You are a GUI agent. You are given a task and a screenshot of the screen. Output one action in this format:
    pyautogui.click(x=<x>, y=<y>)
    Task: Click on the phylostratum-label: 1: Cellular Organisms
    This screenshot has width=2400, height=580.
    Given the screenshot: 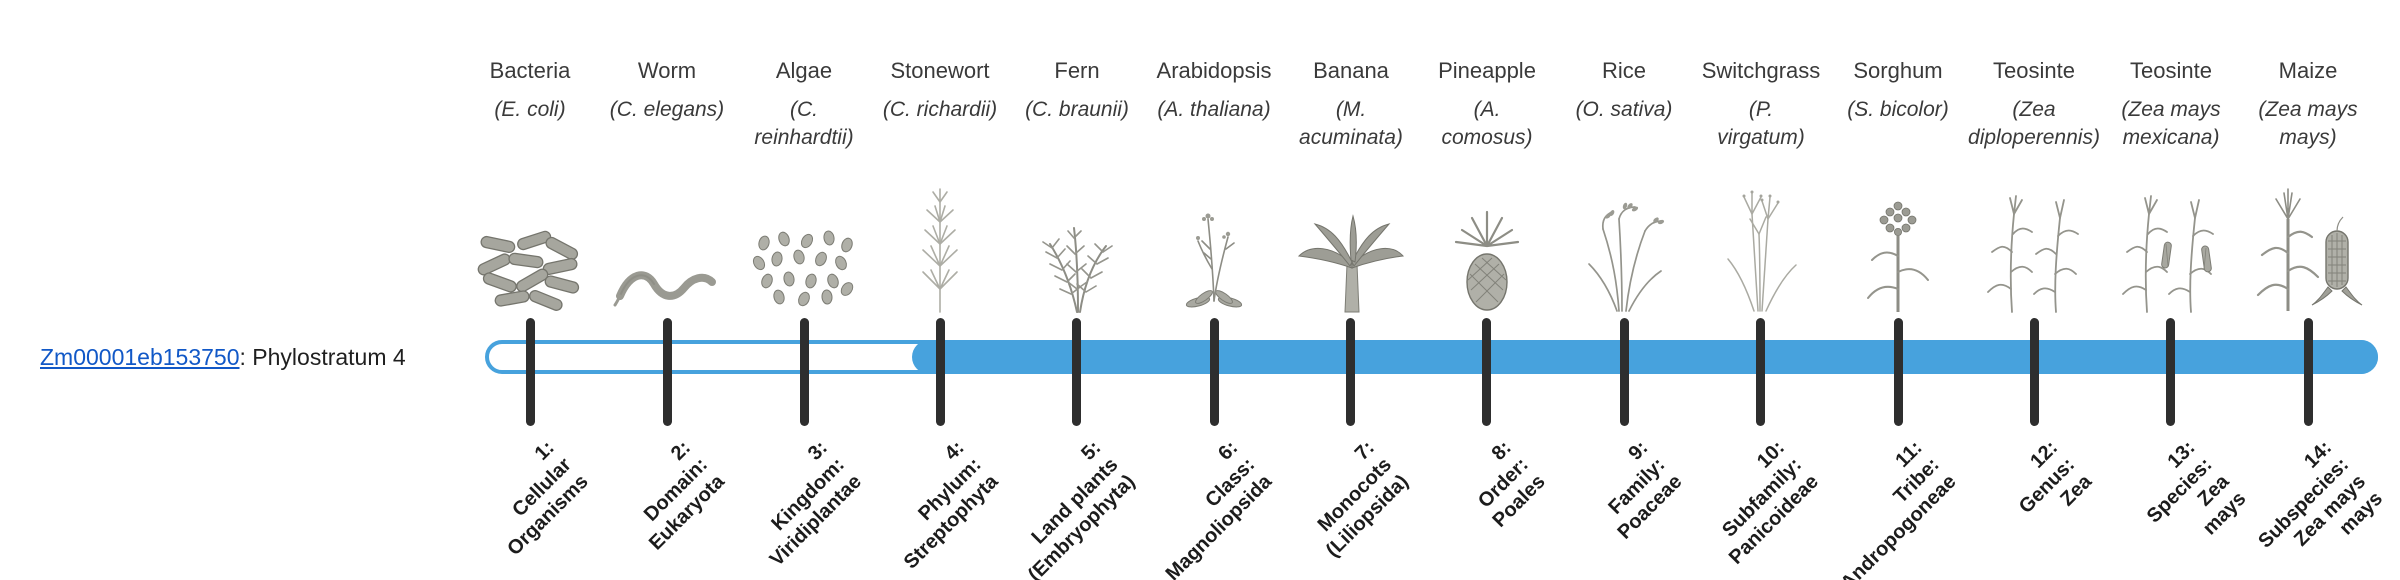 What is the action you would take?
    pyautogui.click(x=547, y=498)
    